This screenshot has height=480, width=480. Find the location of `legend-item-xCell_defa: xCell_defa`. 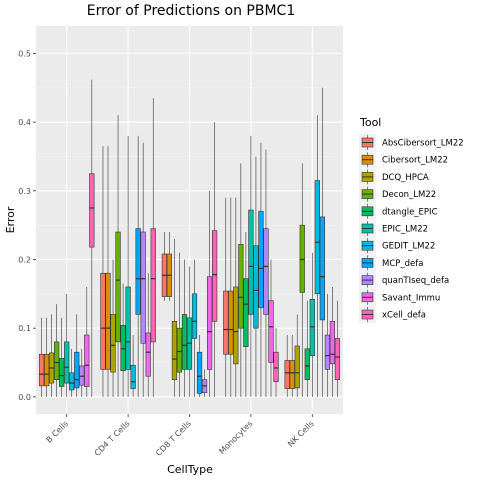

legend-item-xCell_defa: xCell_defa is located at coordinates (392, 314).